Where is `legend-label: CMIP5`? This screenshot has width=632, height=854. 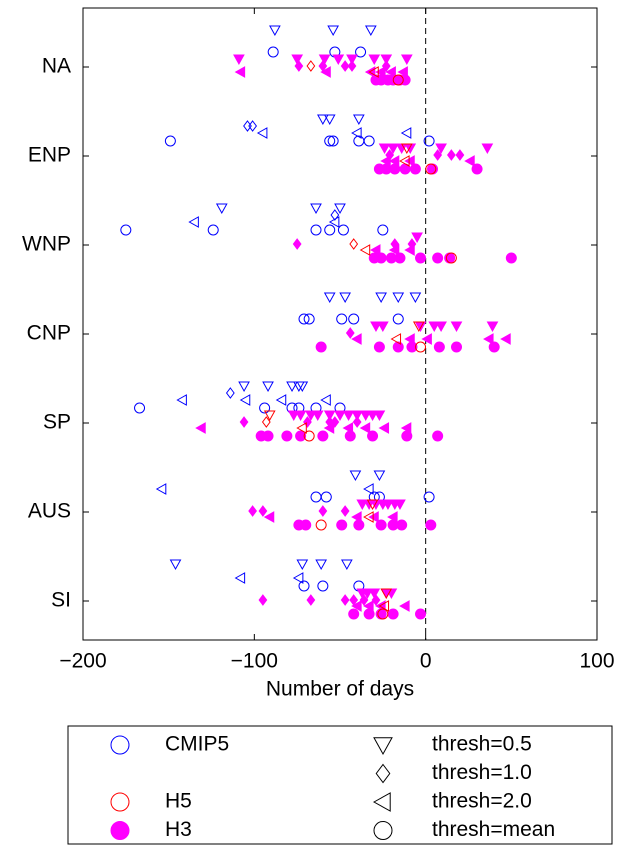 legend-label: CMIP5 is located at coordinates (197, 744).